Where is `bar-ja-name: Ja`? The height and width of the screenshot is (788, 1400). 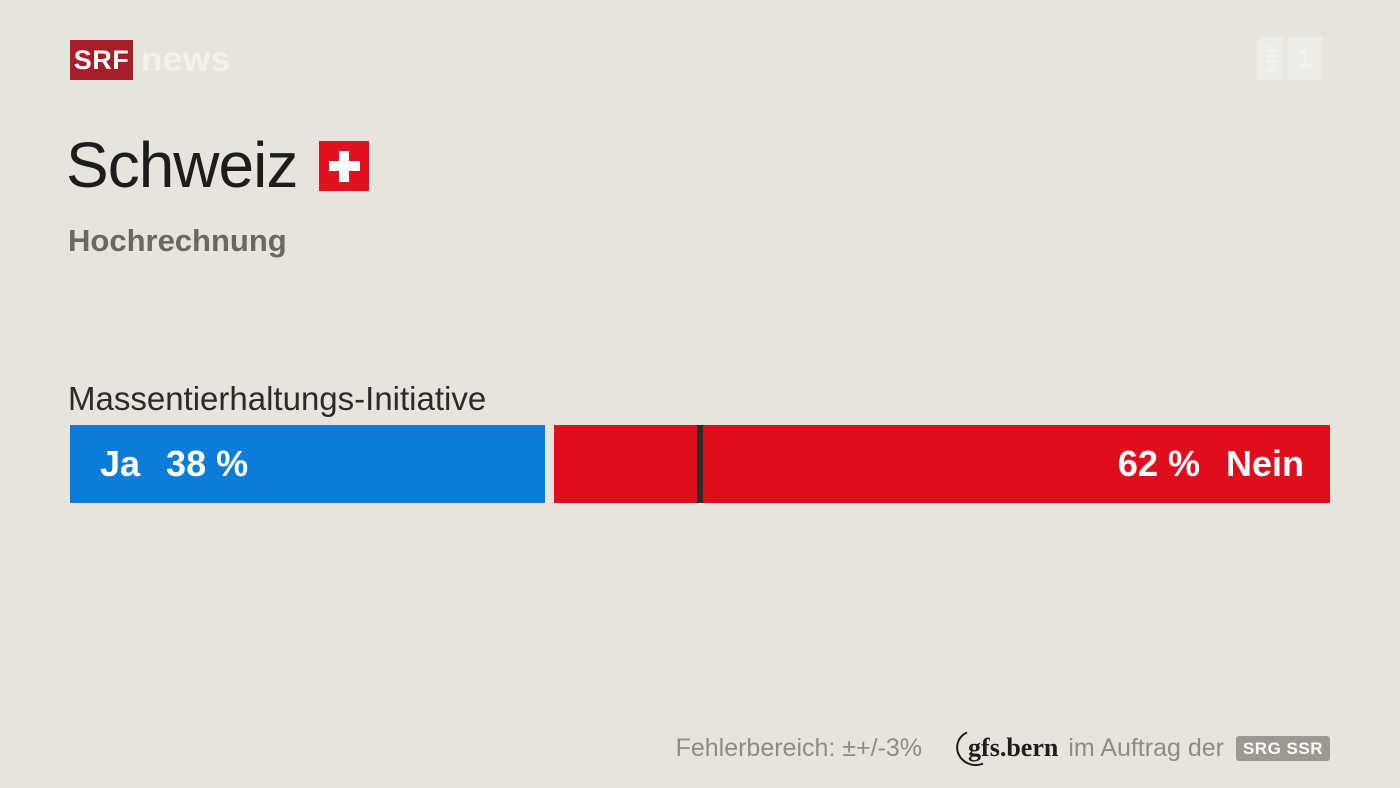 bar-ja-name: Ja is located at coordinates (120, 463).